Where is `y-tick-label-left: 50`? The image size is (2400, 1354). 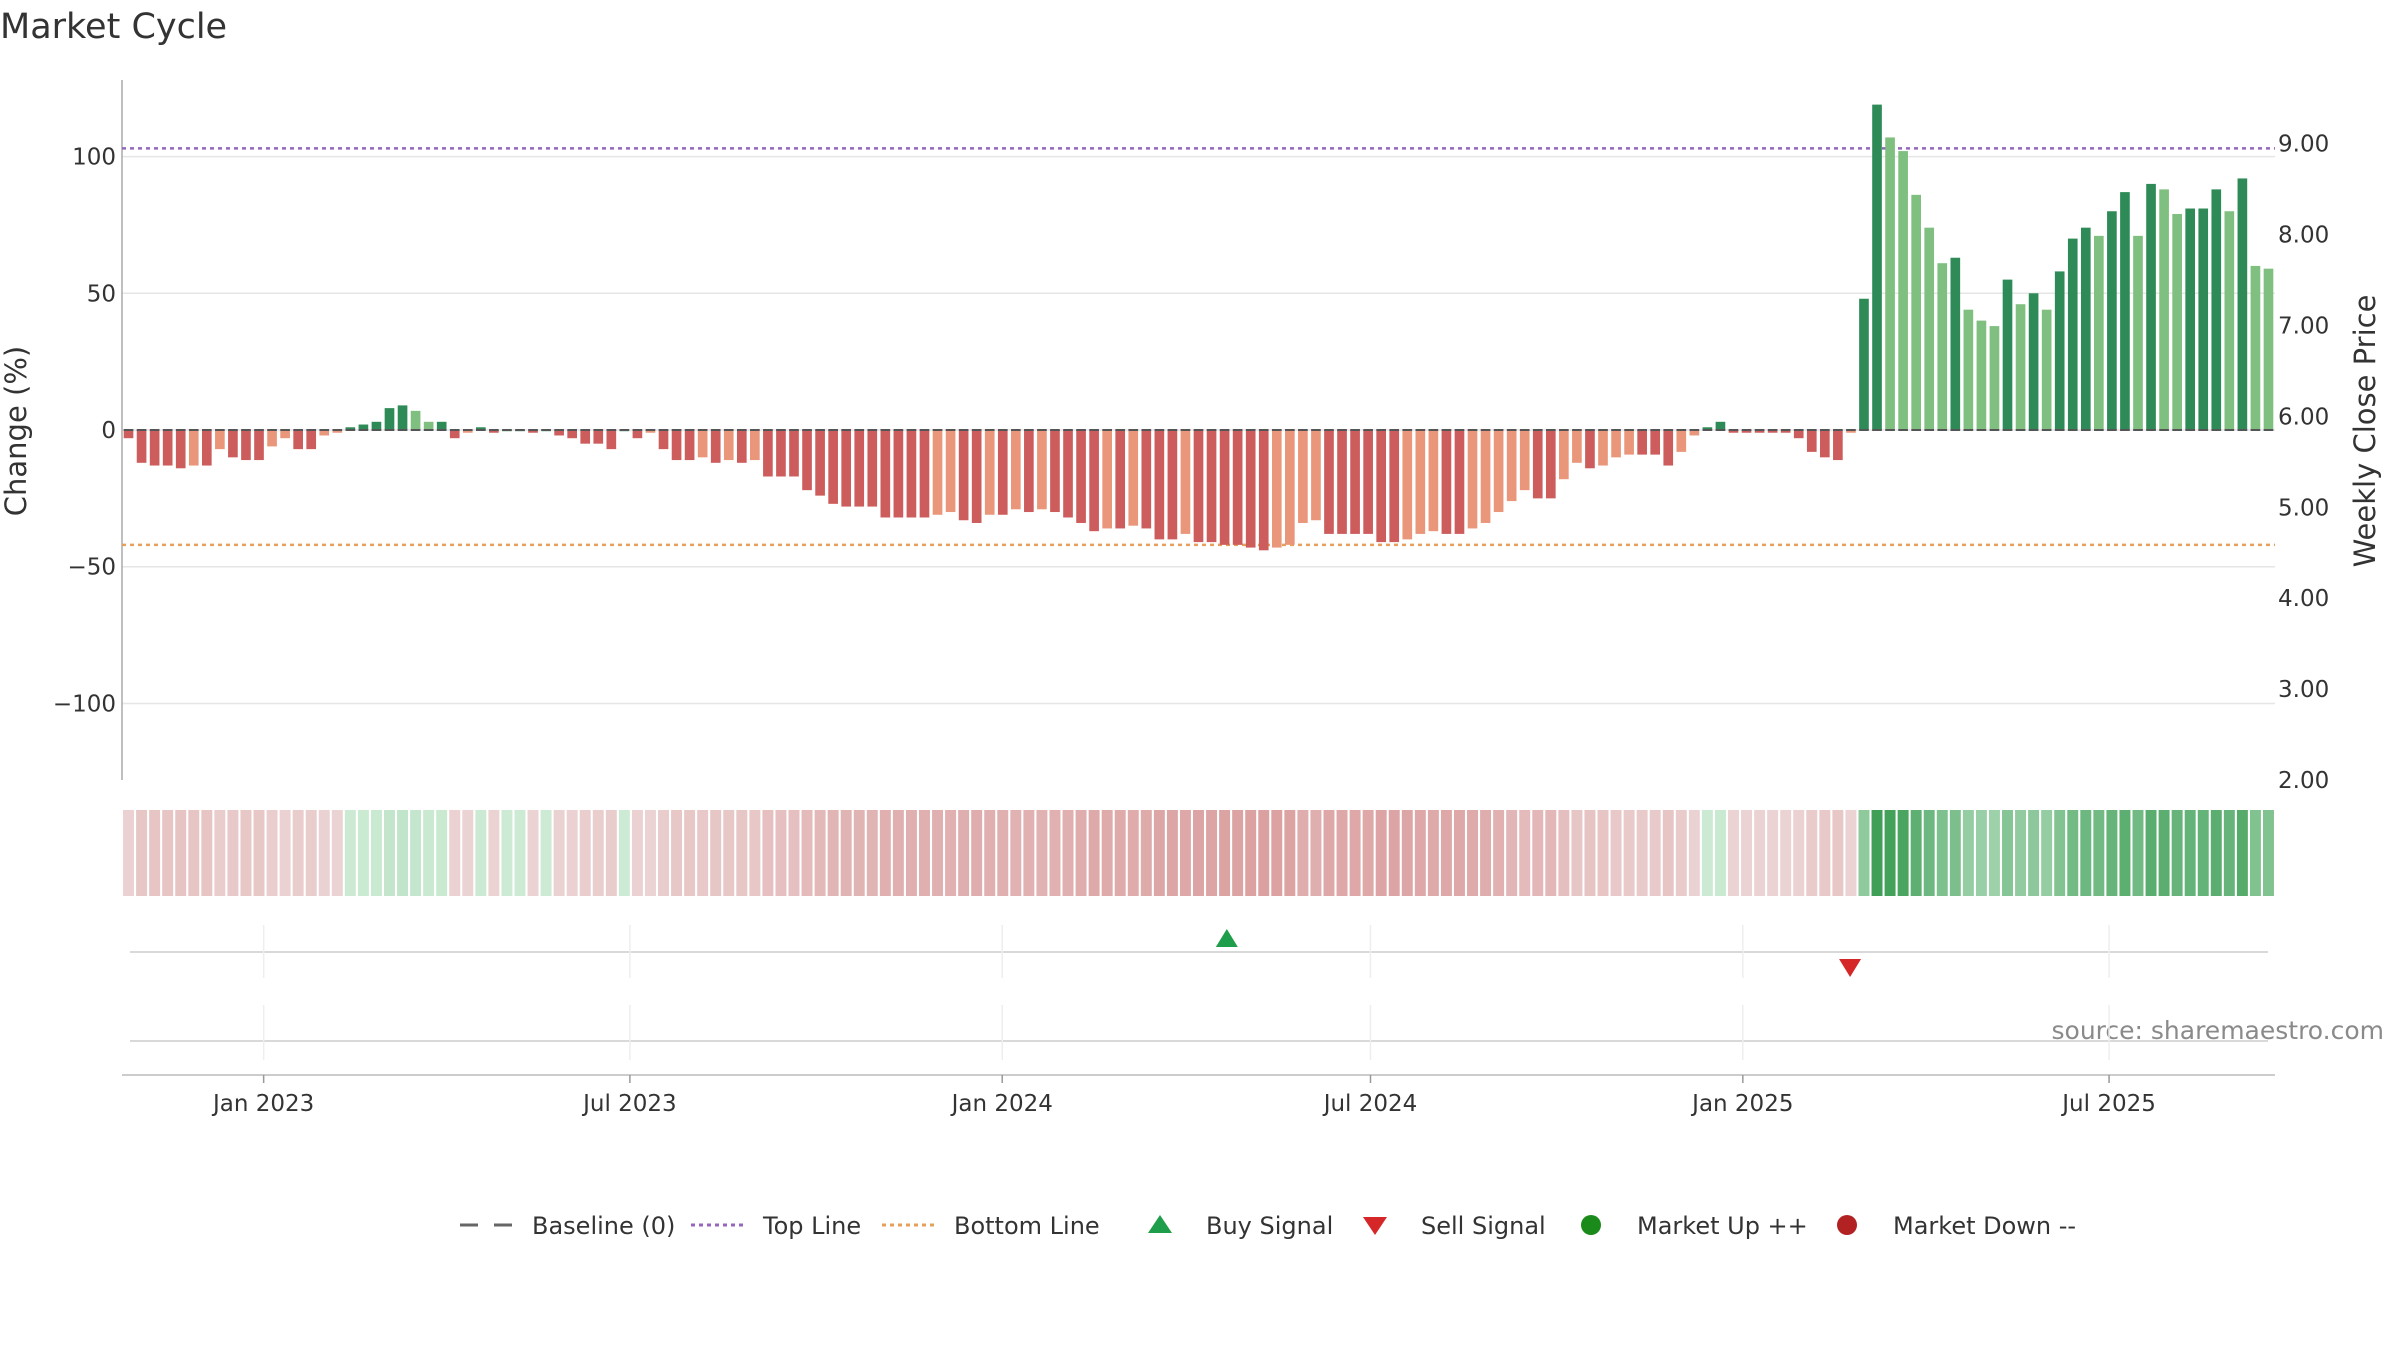
y-tick-label-left: 50 is located at coordinates (101, 294).